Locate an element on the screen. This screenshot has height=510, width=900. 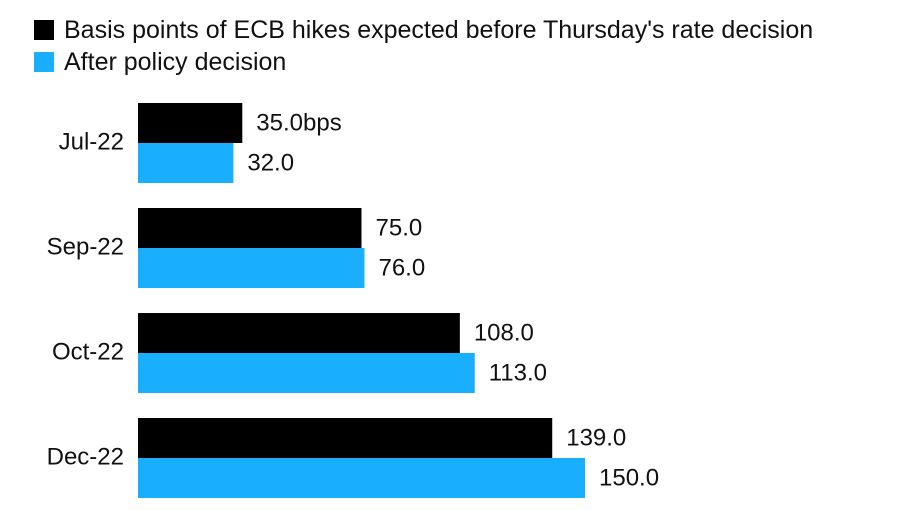
legend-swatch-before is located at coordinates (44, 30).